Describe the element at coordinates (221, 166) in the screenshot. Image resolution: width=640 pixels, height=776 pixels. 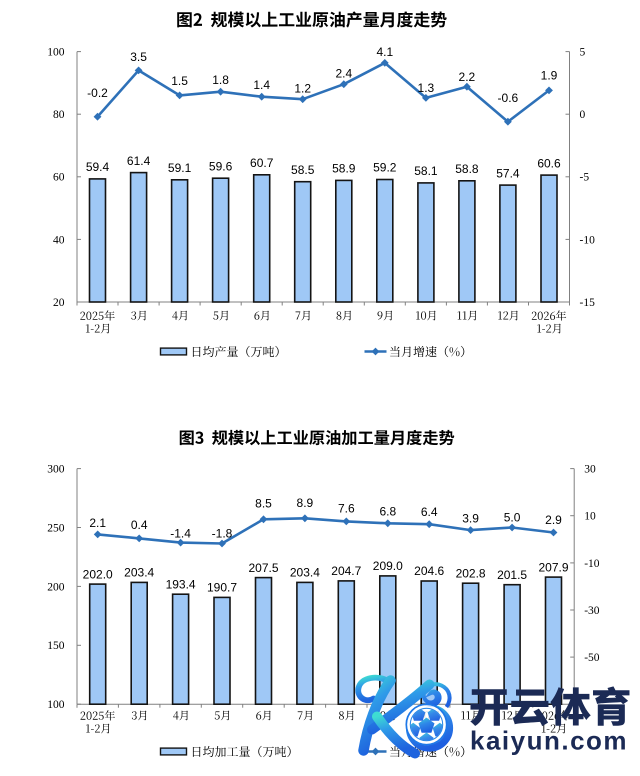
I see `svg-text: 59.6` at that location.